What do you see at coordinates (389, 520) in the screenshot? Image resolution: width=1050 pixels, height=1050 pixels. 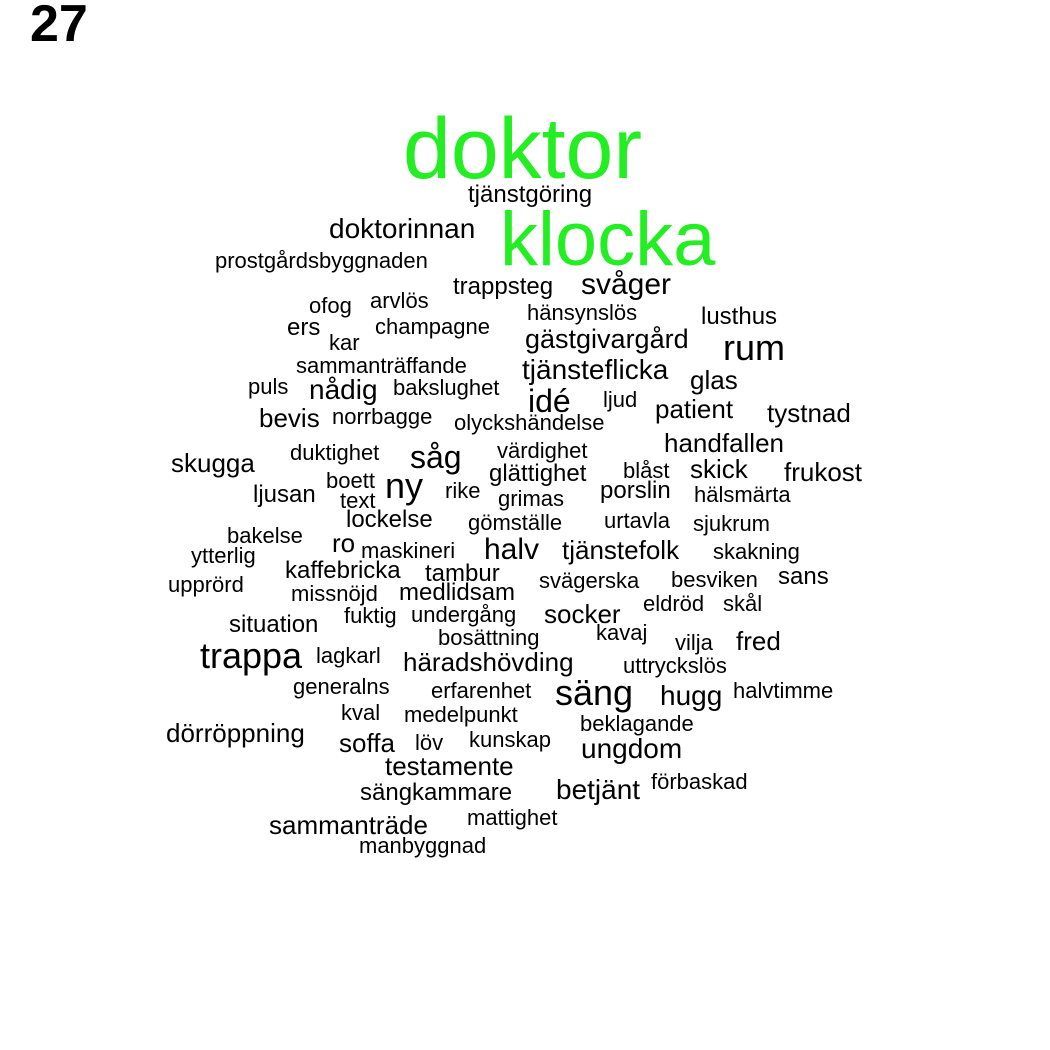 I see `word-lockelse: lockelse` at bounding box center [389, 520].